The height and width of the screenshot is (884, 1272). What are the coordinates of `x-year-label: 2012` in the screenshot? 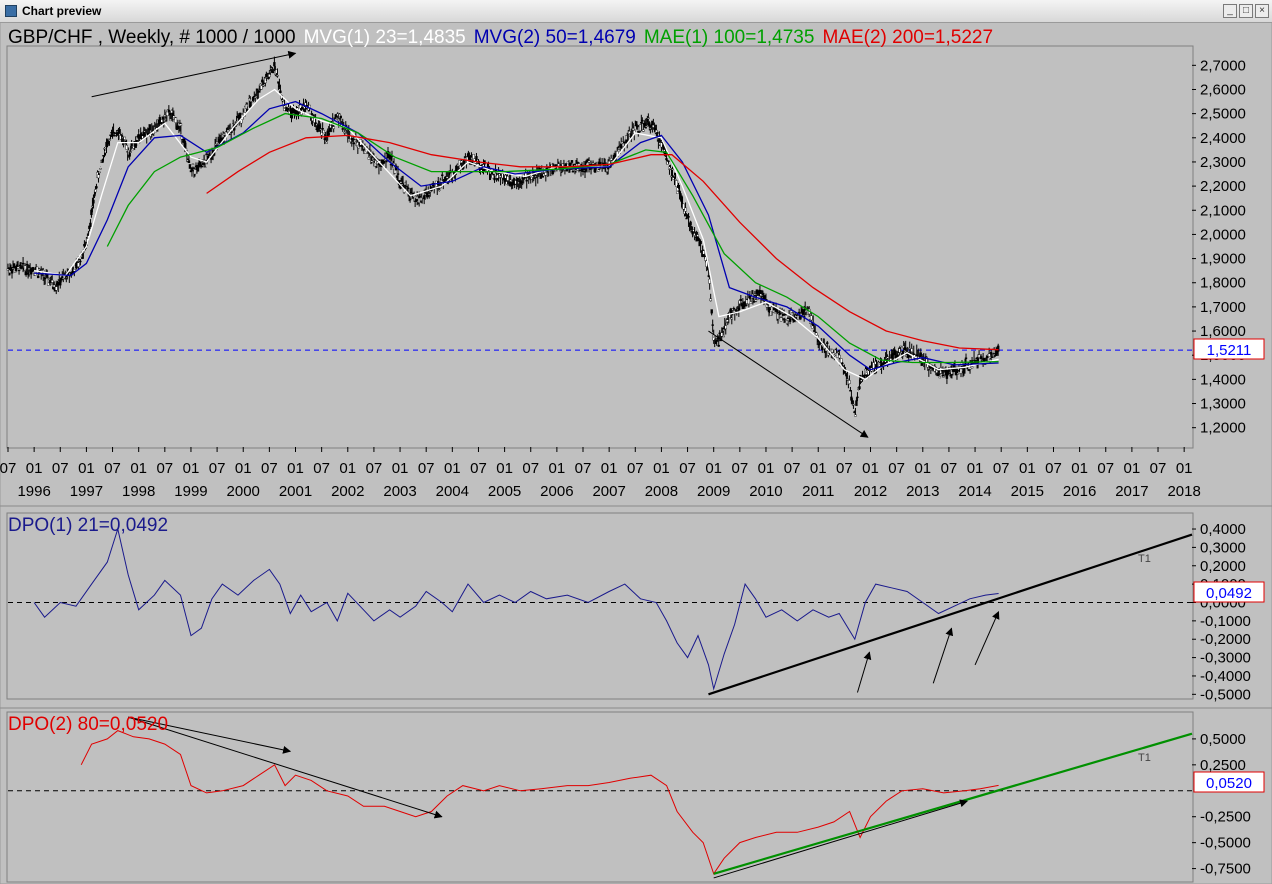 It's located at (870, 491).